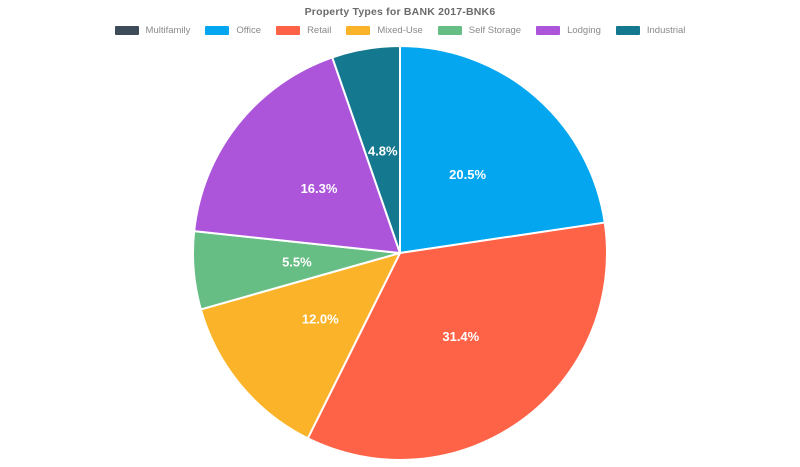 The height and width of the screenshot is (467, 800). I want to click on legend-item-industrial: Industrial, so click(650, 30).